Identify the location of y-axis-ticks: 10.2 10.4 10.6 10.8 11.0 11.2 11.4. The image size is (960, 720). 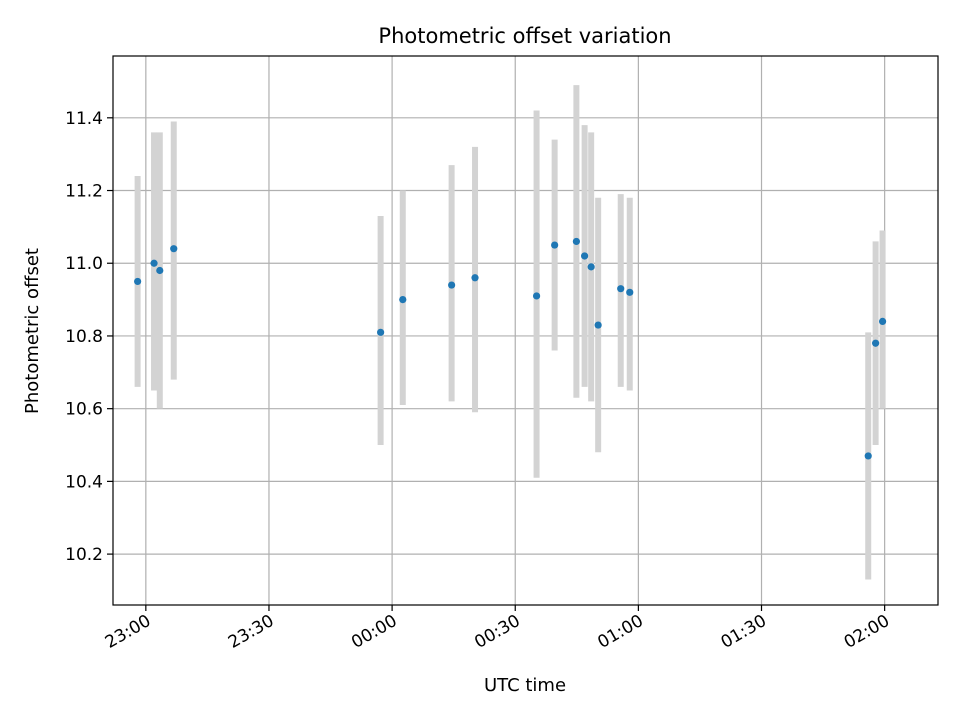
(89, 337).